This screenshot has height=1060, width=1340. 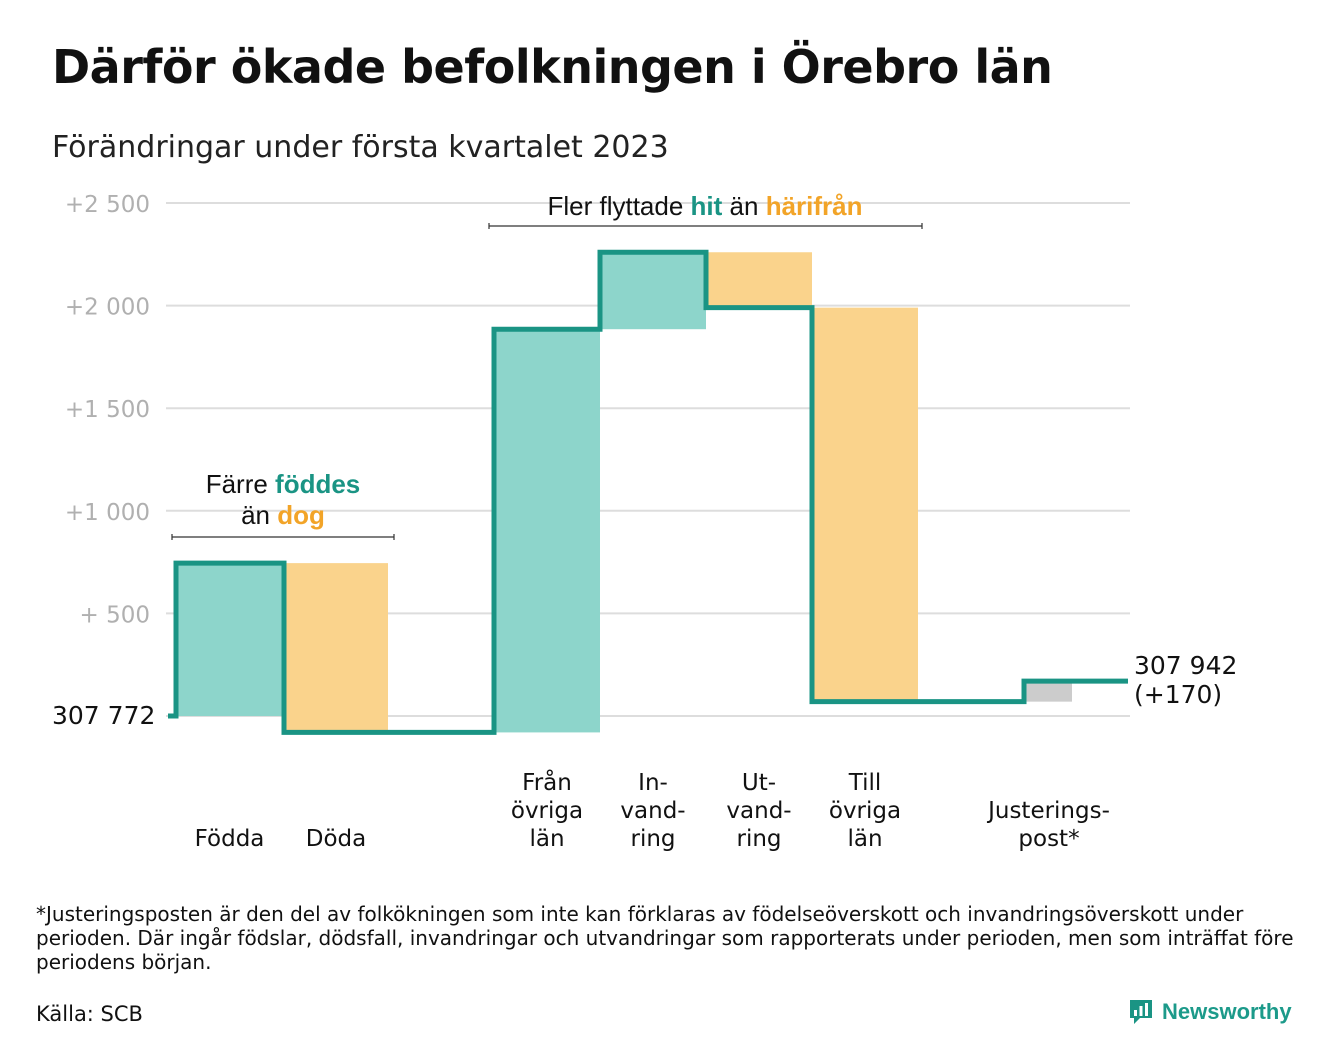 I want to click on category-label: post*, so click(x=1048, y=839).